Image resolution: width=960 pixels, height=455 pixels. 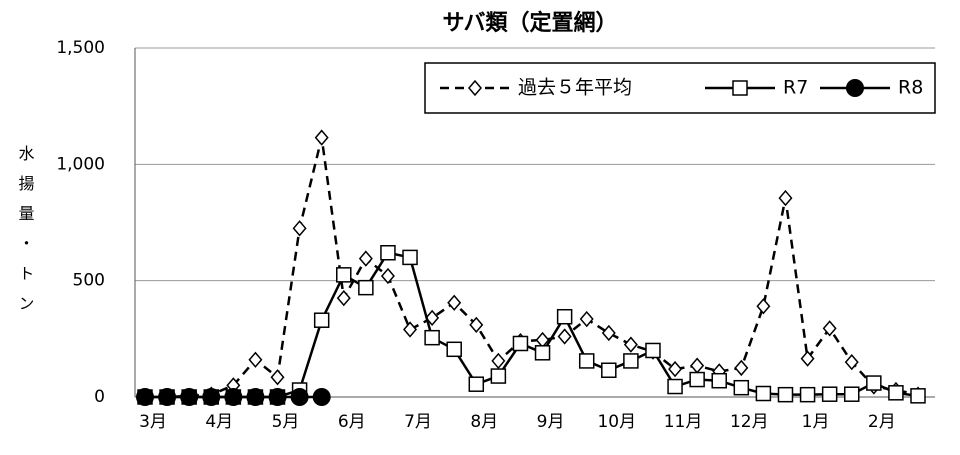 What do you see at coordinates (80, 48) in the screenshot?
I see `y-tick-label: 1,500` at bounding box center [80, 48].